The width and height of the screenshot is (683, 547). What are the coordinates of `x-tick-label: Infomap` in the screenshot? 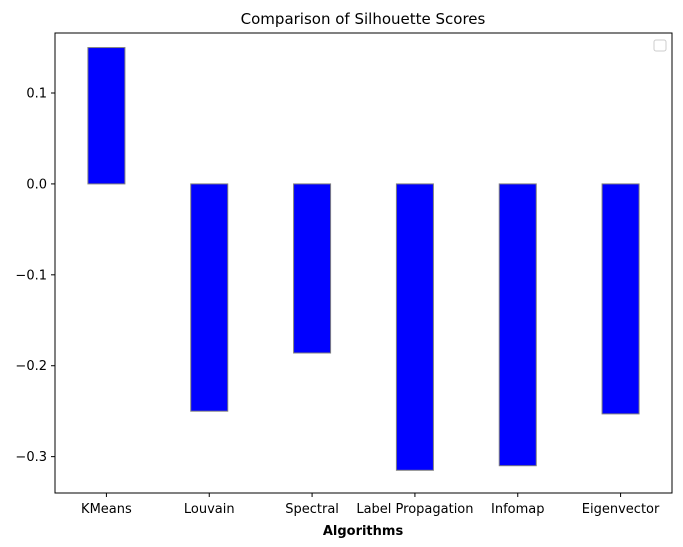 It's located at (518, 509).